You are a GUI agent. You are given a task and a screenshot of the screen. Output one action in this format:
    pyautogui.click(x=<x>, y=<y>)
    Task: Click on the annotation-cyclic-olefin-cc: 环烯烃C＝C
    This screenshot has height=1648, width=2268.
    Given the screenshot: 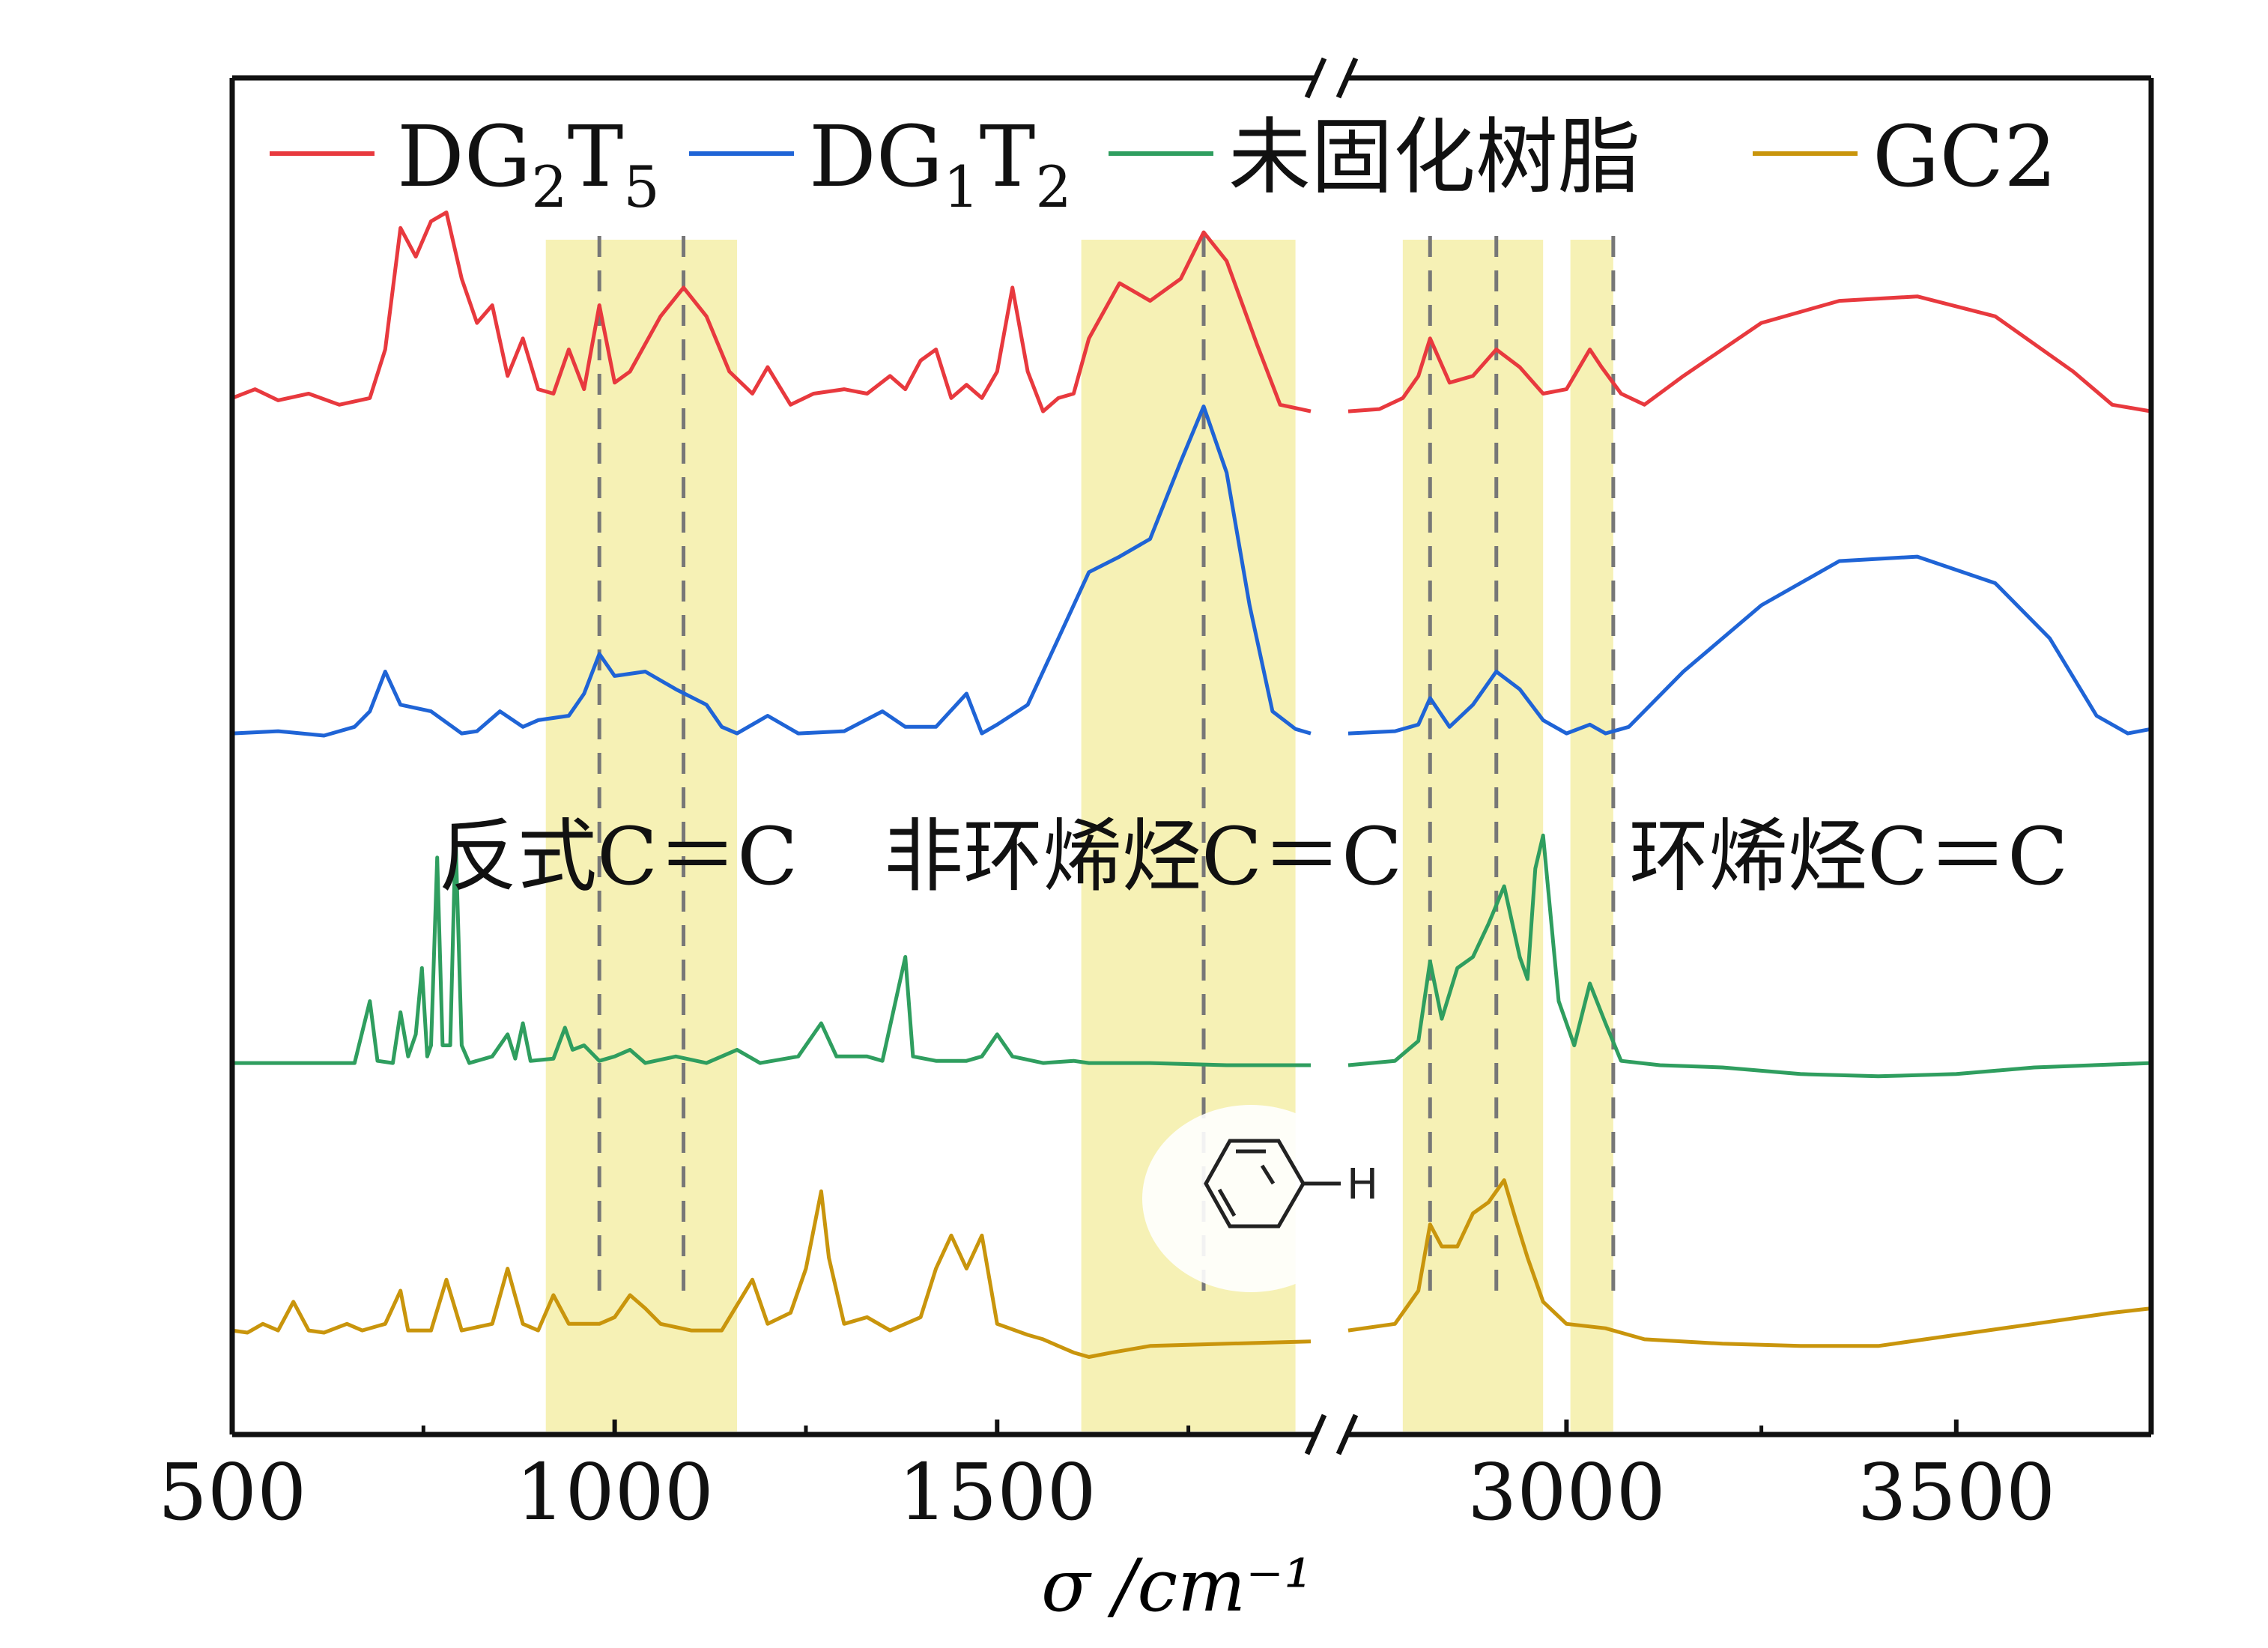 What is the action you would take?
    pyautogui.click(x=1849, y=857)
    